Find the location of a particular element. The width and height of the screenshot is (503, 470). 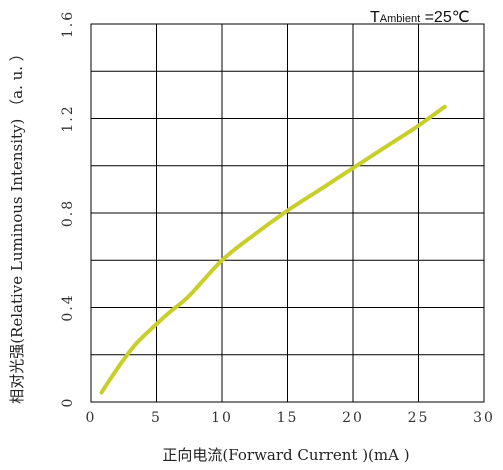

x-tick-label: 5 is located at coordinates (156, 418).